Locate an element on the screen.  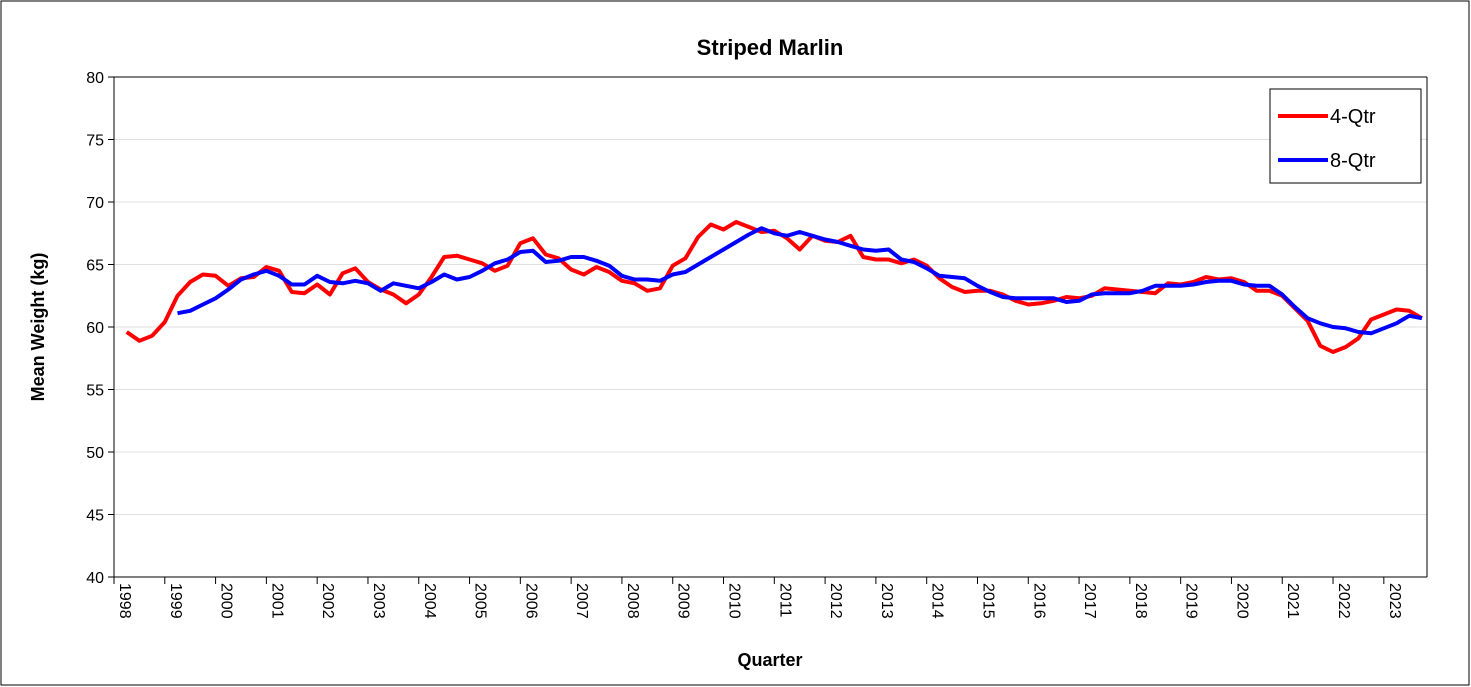
x-tick-label: 2015 is located at coordinates (987, 601).